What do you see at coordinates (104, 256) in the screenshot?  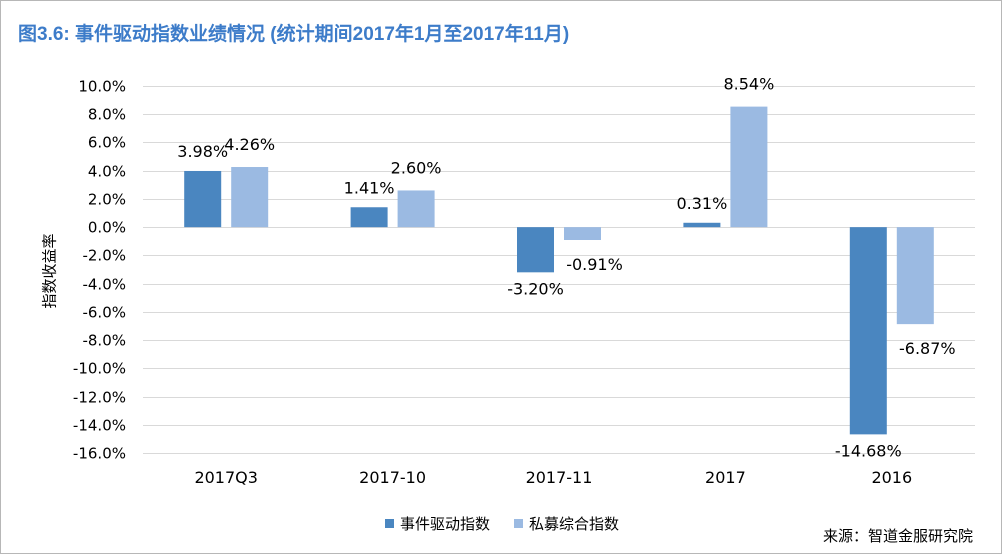 I see `y-tick-label: -2.0%` at bounding box center [104, 256].